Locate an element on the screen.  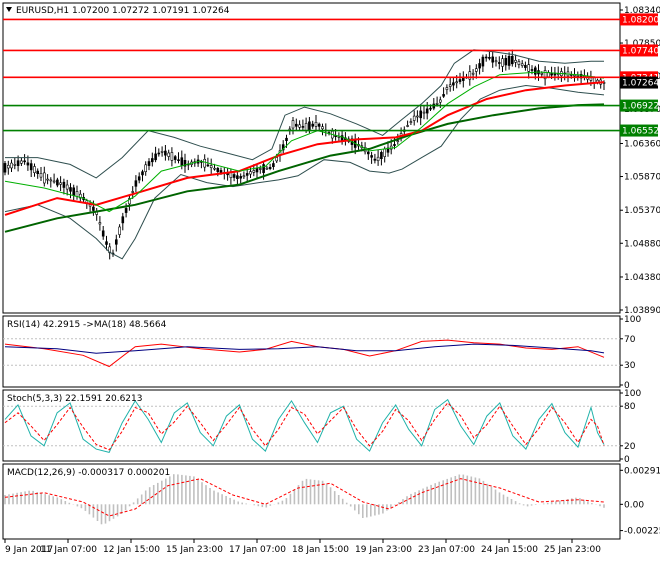
stoch-title: Stoch(5,3,3) 22.1591 20.6213 is located at coordinates (74, 399).